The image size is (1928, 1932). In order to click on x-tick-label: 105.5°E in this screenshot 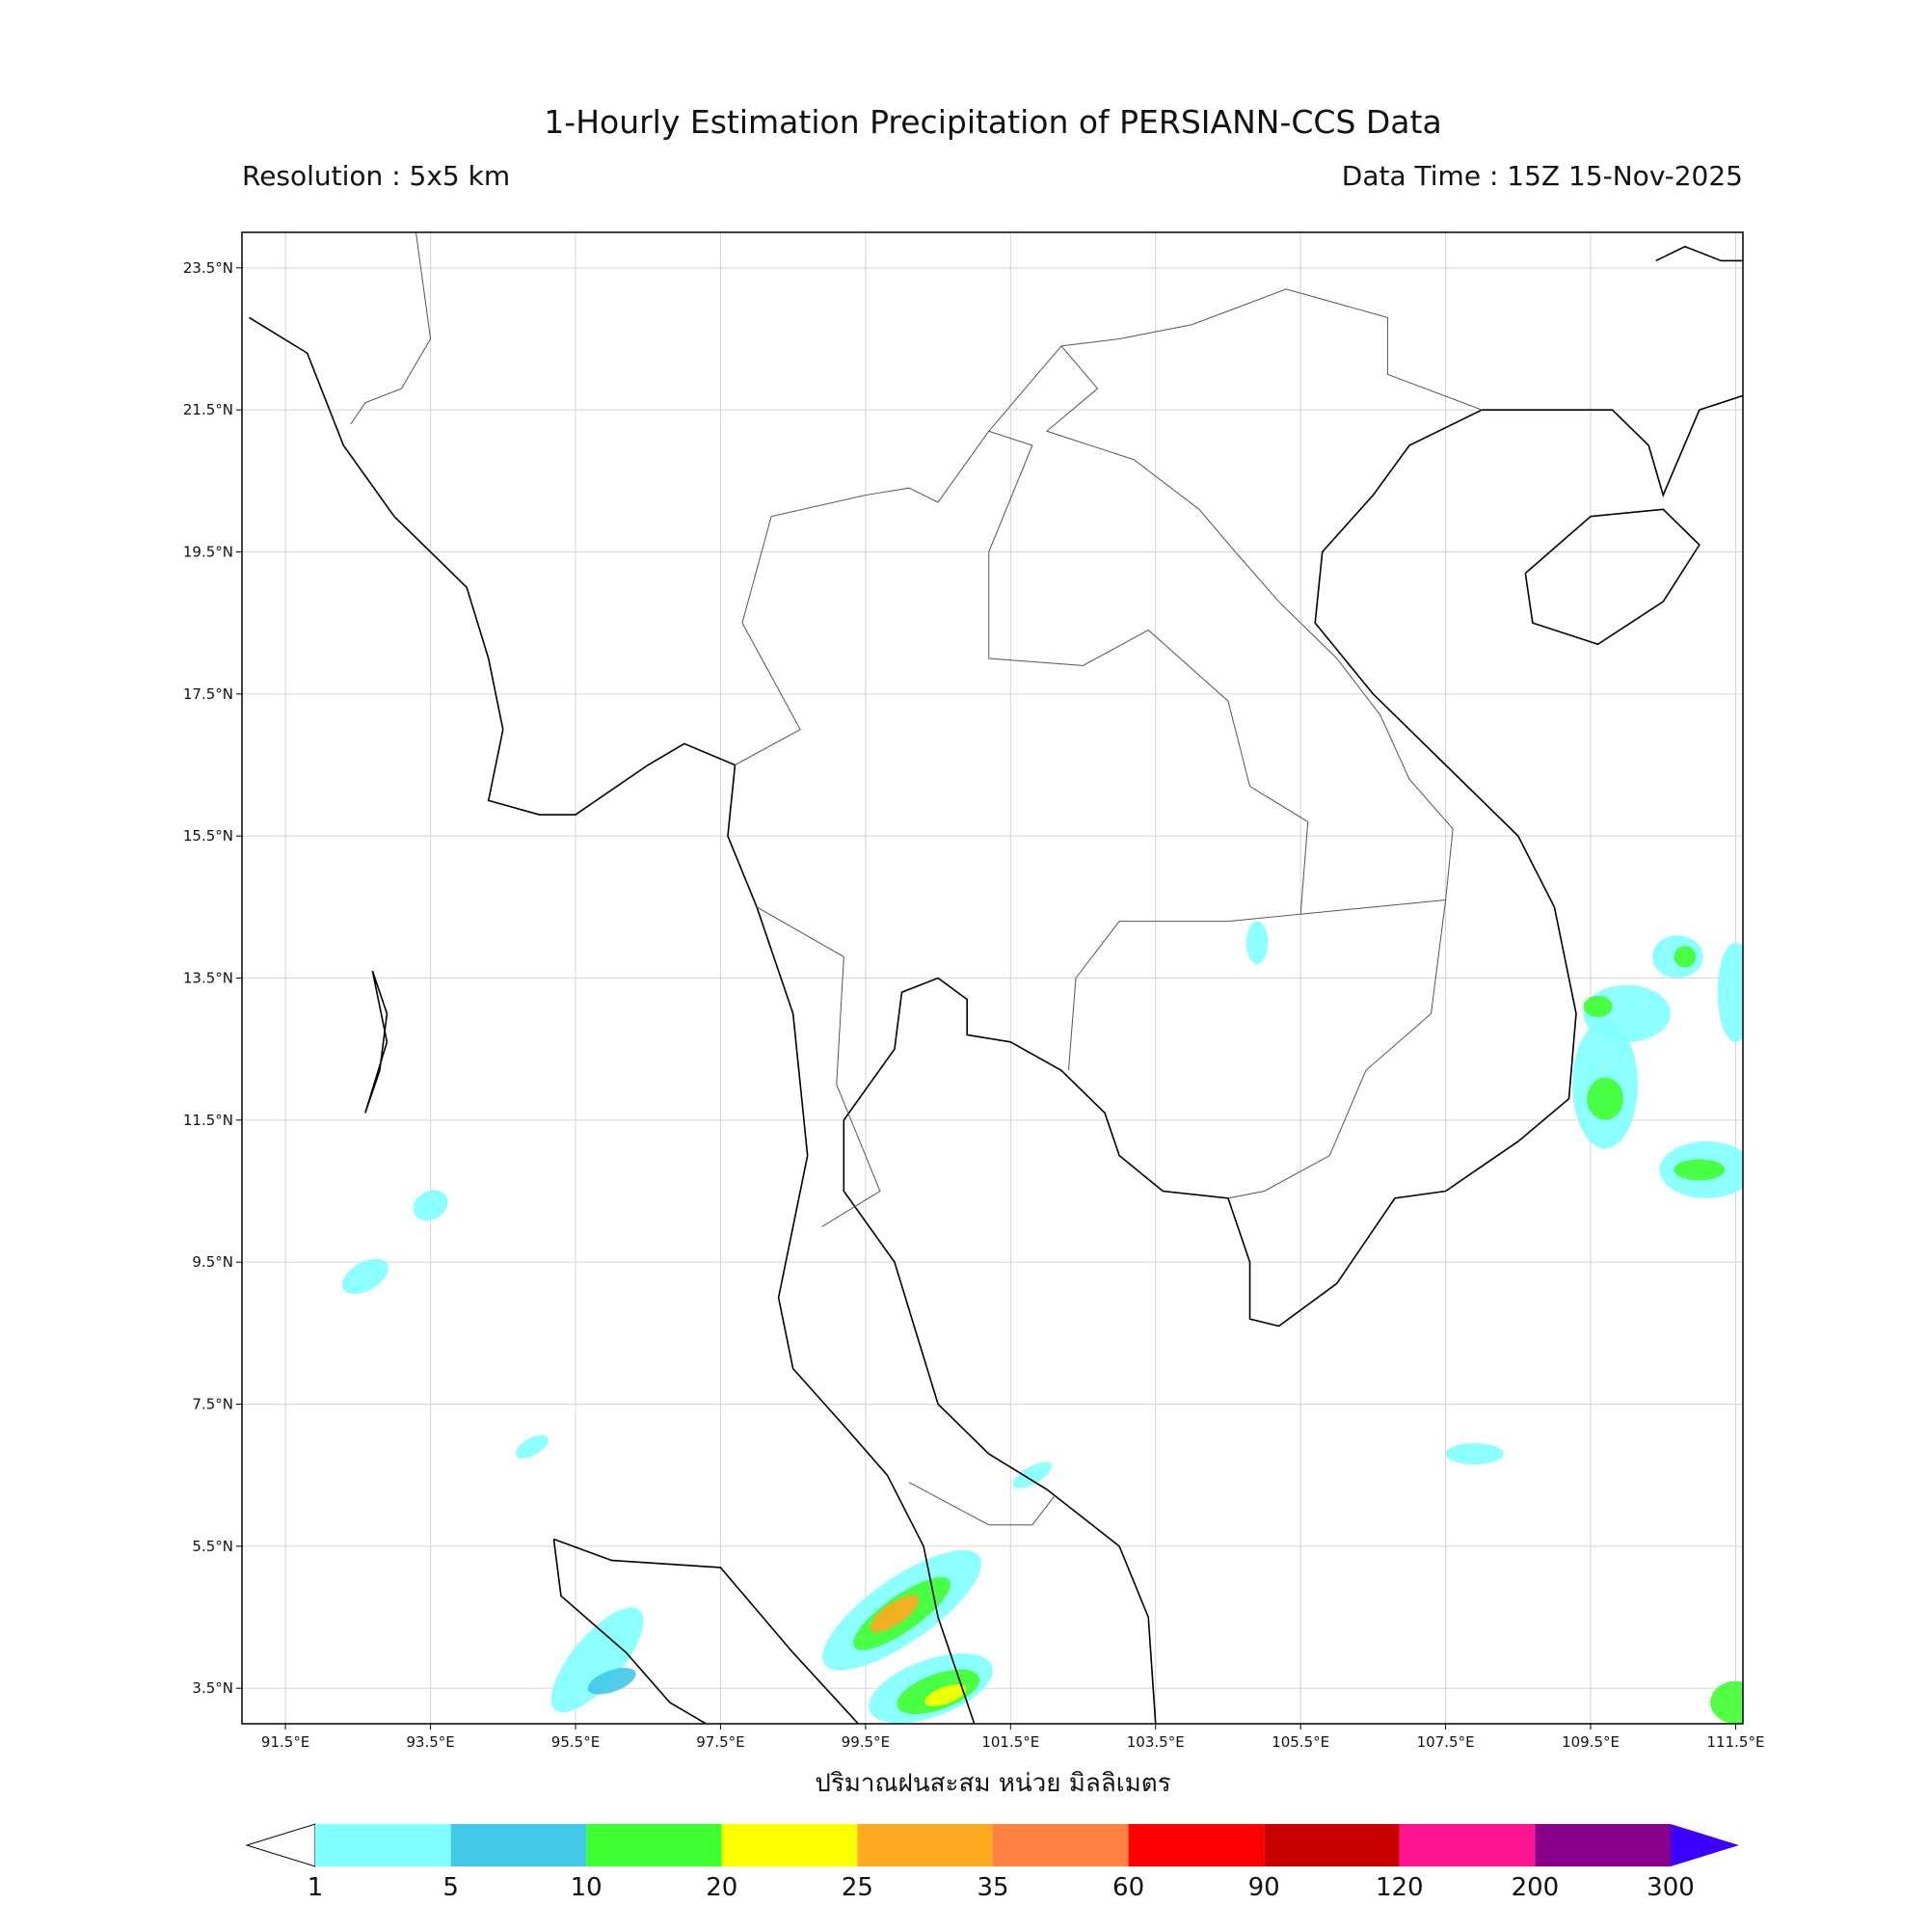, I will do `click(1300, 1742)`.